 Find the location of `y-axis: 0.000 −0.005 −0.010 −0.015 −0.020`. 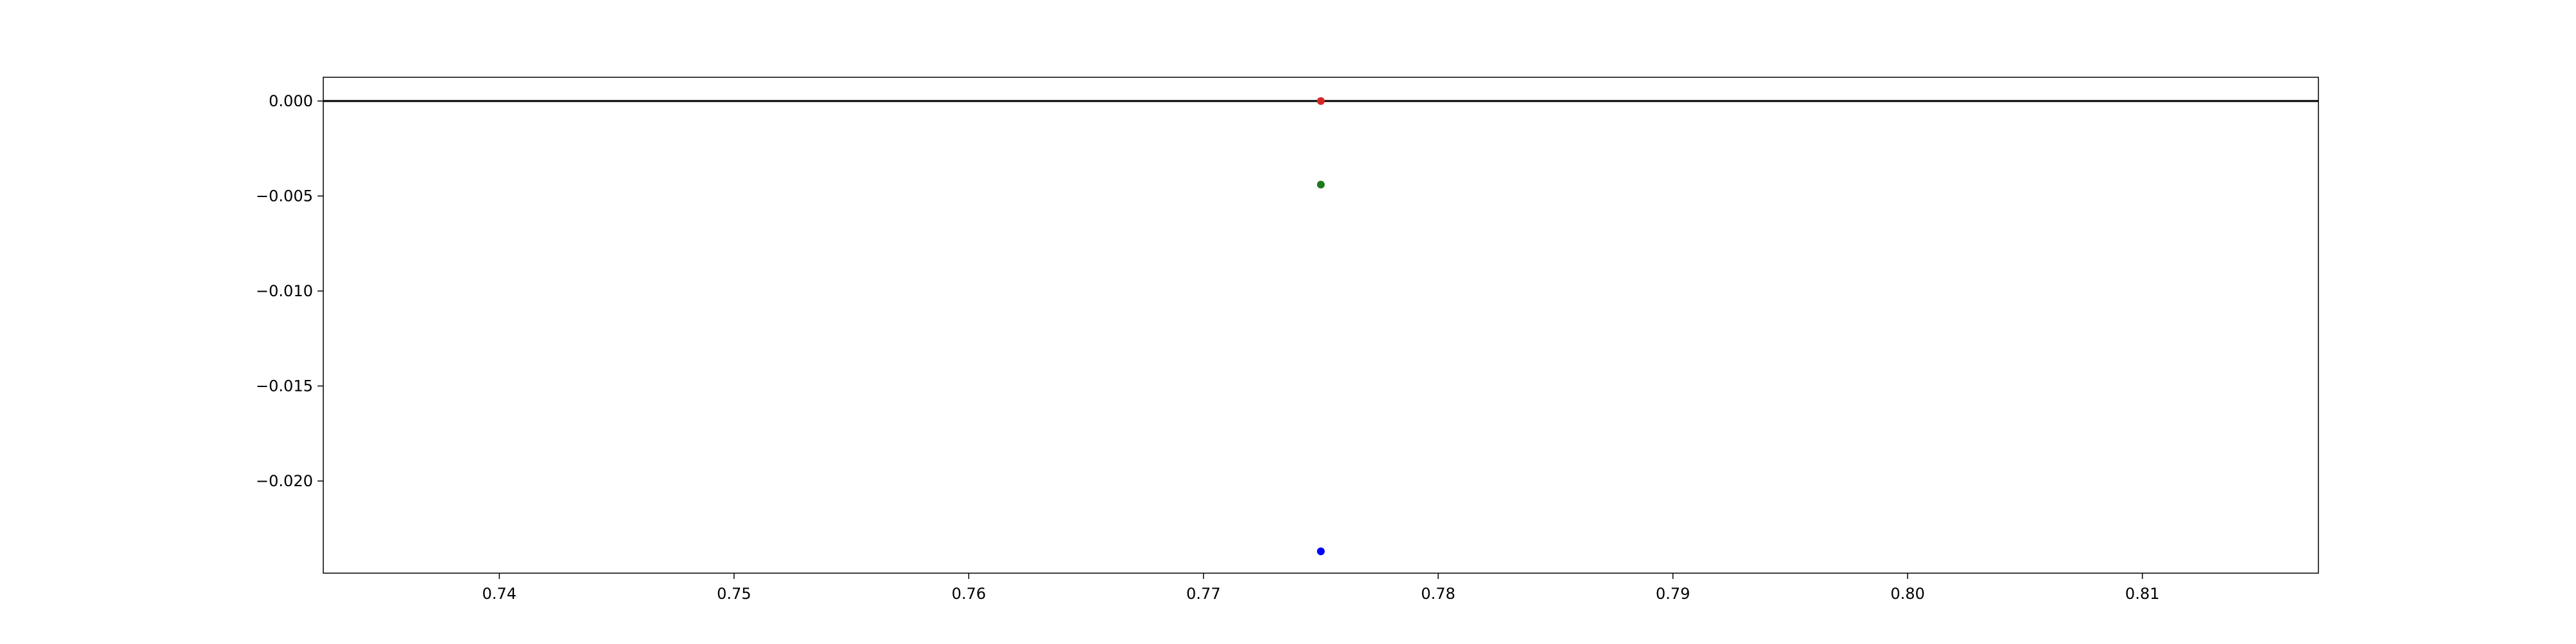

y-axis: 0.000 −0.005 −0.010 −0.015 −0.020 is located at coordinates (289, 291).